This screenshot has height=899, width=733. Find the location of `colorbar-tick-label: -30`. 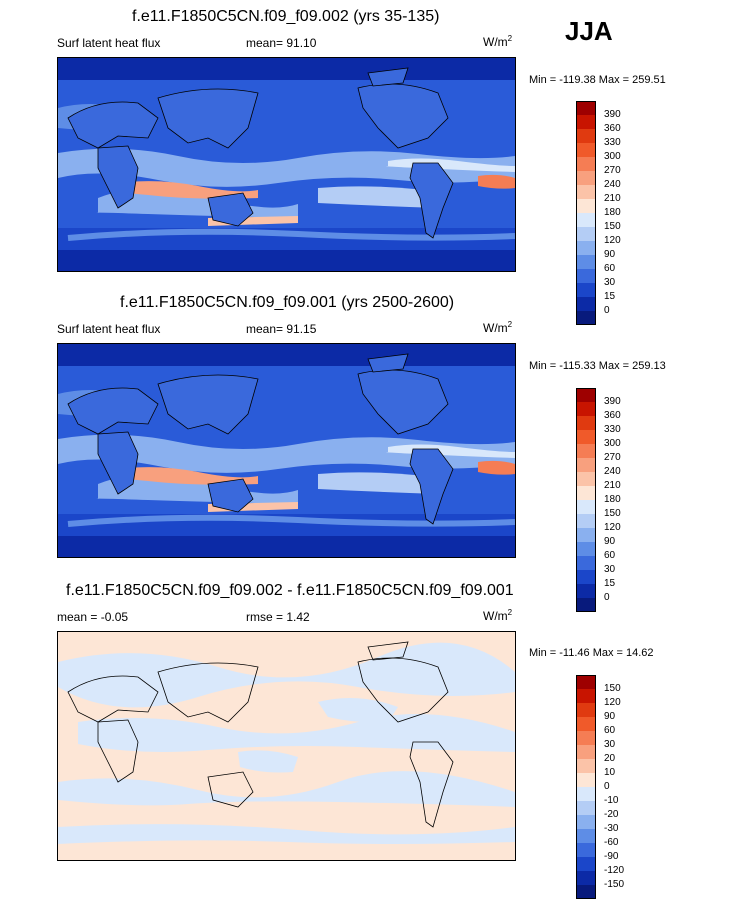

colorbar-tick-label: -30 is located at coordinates (611, 828).